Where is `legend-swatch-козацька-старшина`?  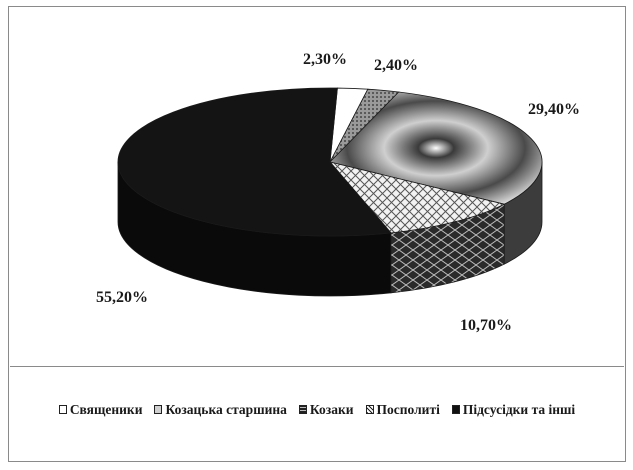 legend-swatch-козацька-старшина is located at coordinates (158, 409).